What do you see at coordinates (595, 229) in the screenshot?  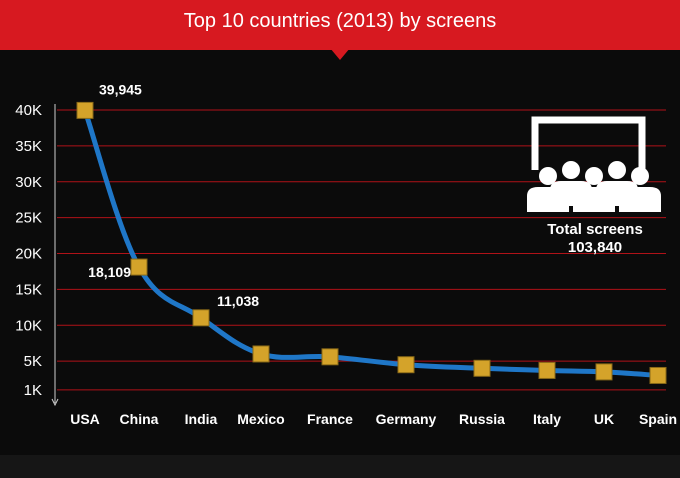 I see `total-screens-label: Total screens` at bounding box center [595, 229].